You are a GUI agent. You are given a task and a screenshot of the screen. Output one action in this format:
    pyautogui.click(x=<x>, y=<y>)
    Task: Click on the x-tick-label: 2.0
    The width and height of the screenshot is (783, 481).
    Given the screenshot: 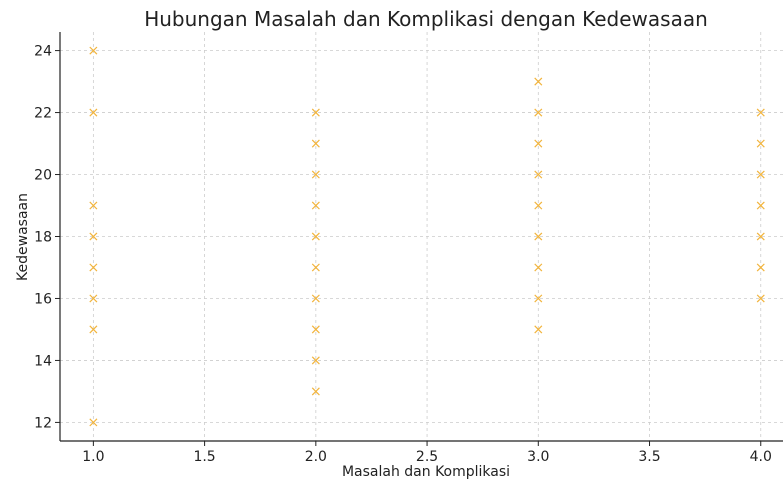 What is the action you would take?
    pyautogui.click(x=316, y=457)
    